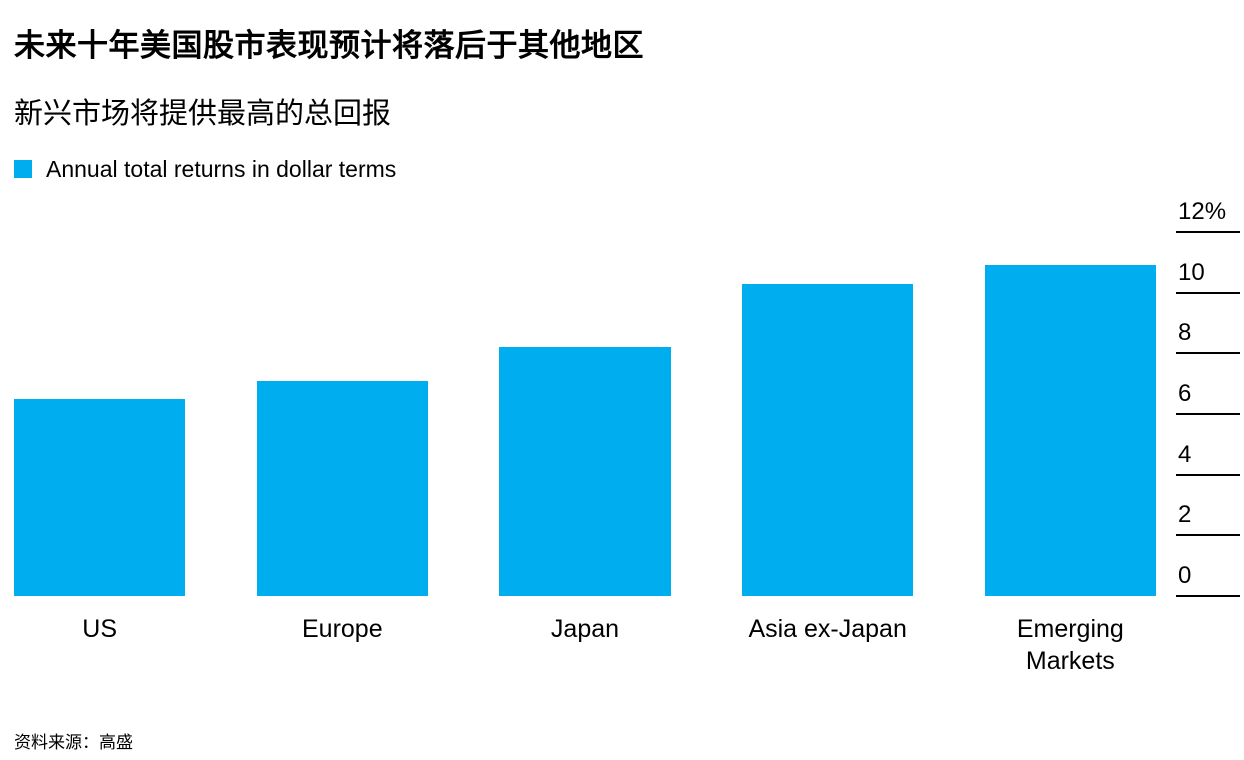 This screenshot has height=760, width=1244. Describe the element at coordinates (342, 488) in the screenshot. I see `bar-europe` at that location.